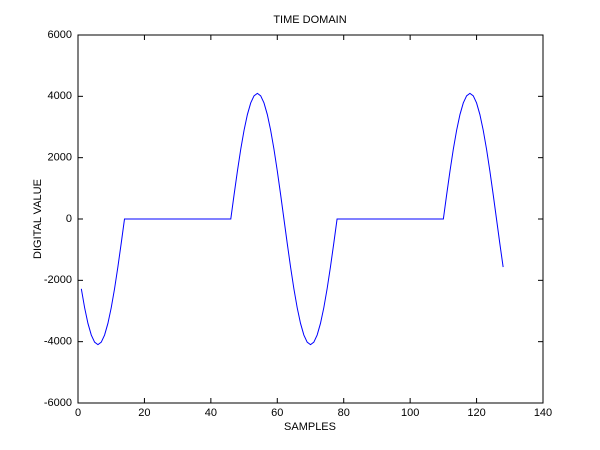 This screenshot has height=450, width=600. What do you see at coordinates (78, 413) in the screenshot?
I see `x-tick-label: 0` at bounding box center [78, 413].